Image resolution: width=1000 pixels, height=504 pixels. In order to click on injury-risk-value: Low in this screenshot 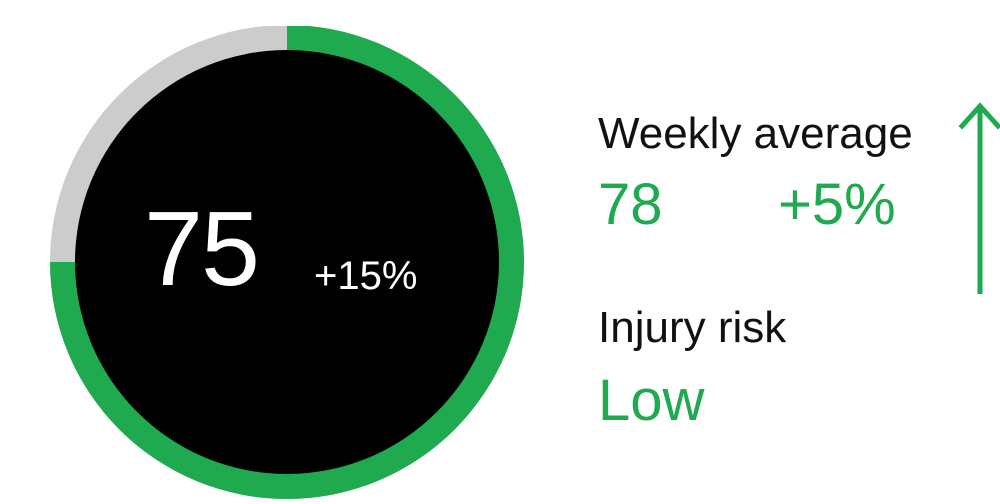, I will do `click(651, 400)`.